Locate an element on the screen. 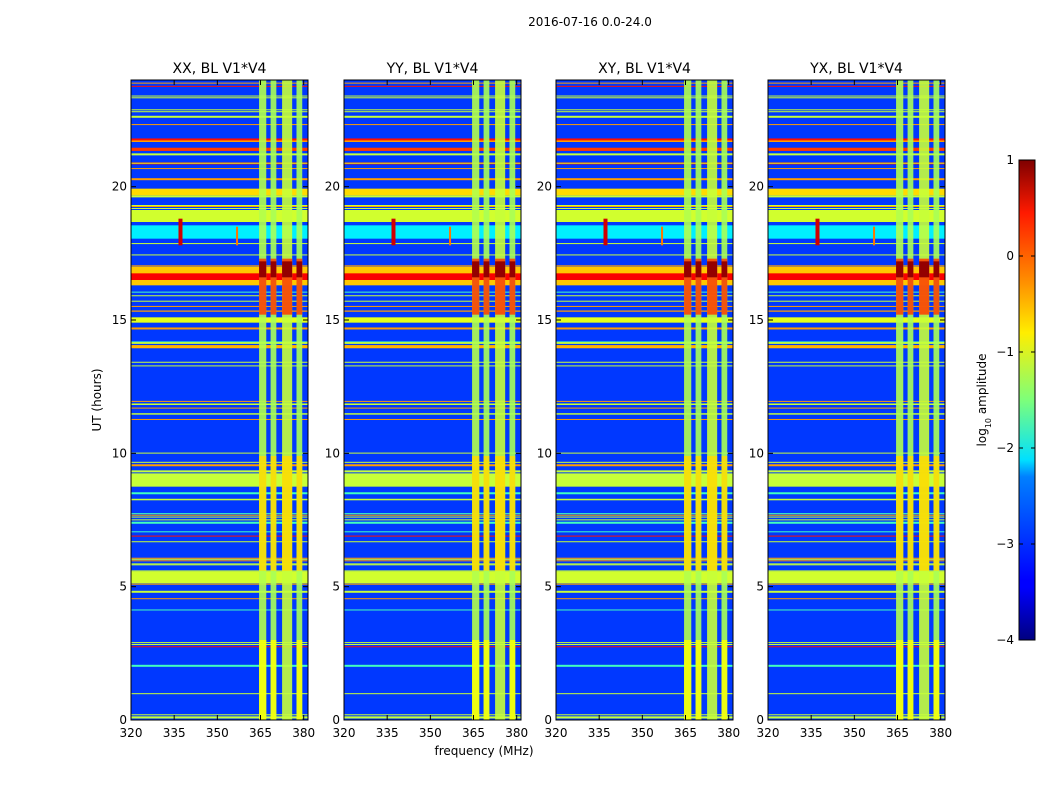 Image resolution: width=1050 pixels, height=800 pixels. strong-event-core is located at coordinates (644, 276).